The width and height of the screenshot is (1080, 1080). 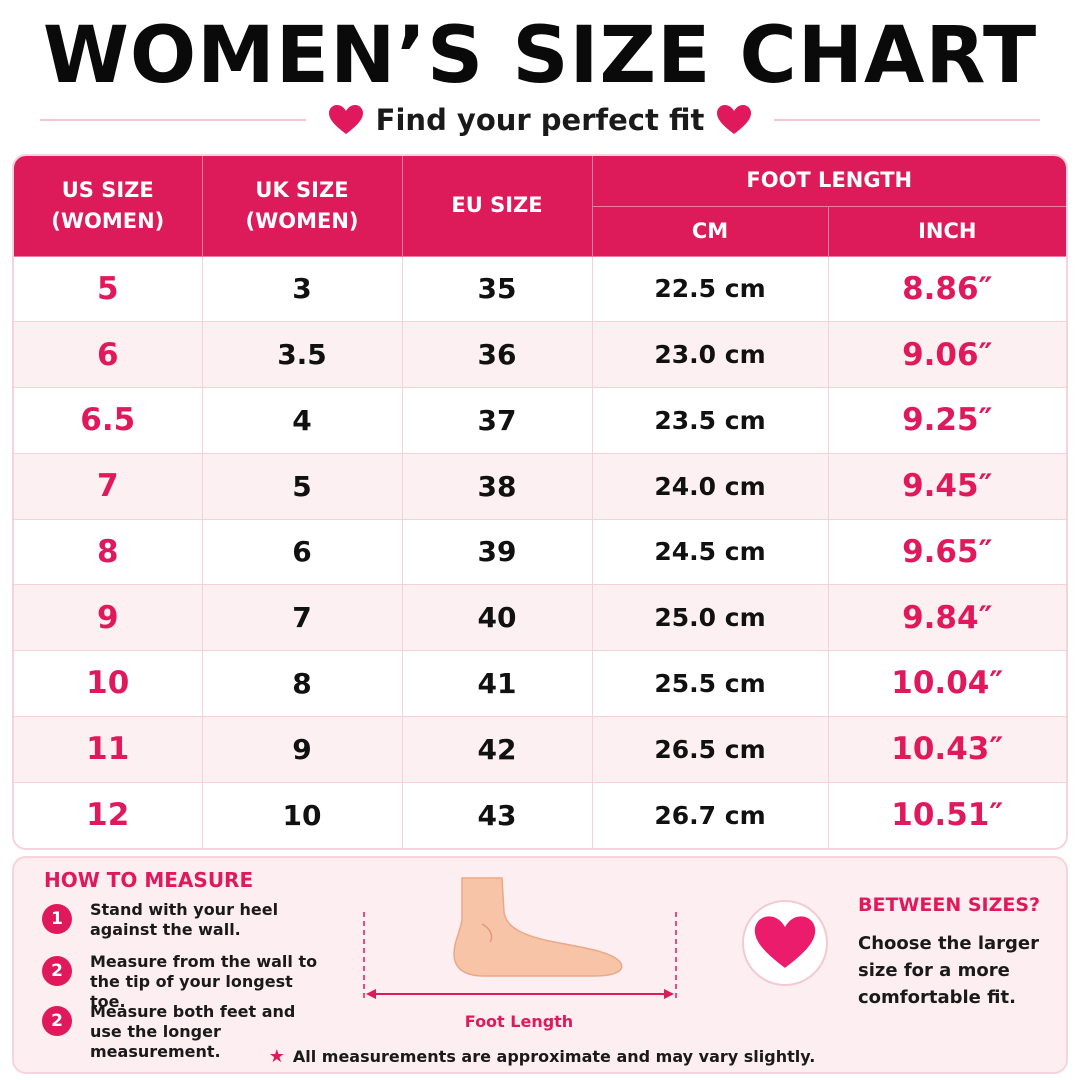 What do you see at coordinates (276, 1056) in the screenshot?
I see `star-icon: ★` at bounding box center [276, 1056].